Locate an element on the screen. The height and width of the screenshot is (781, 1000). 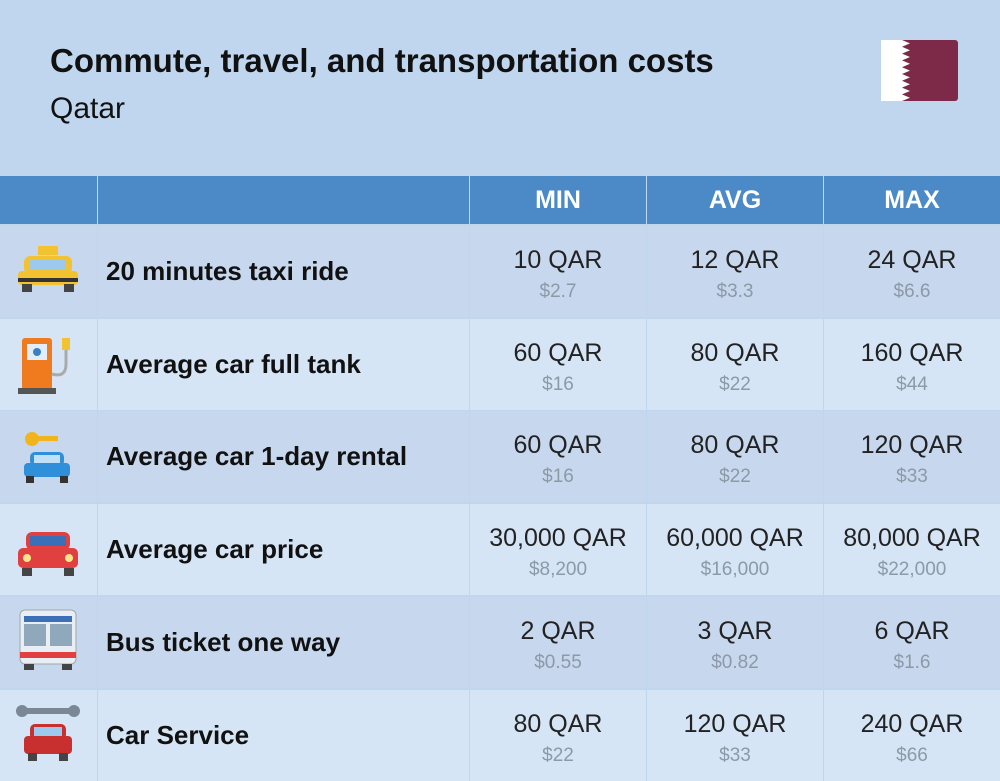
value-cell: 240 QAR $66 is located at coordinates (912, 735).